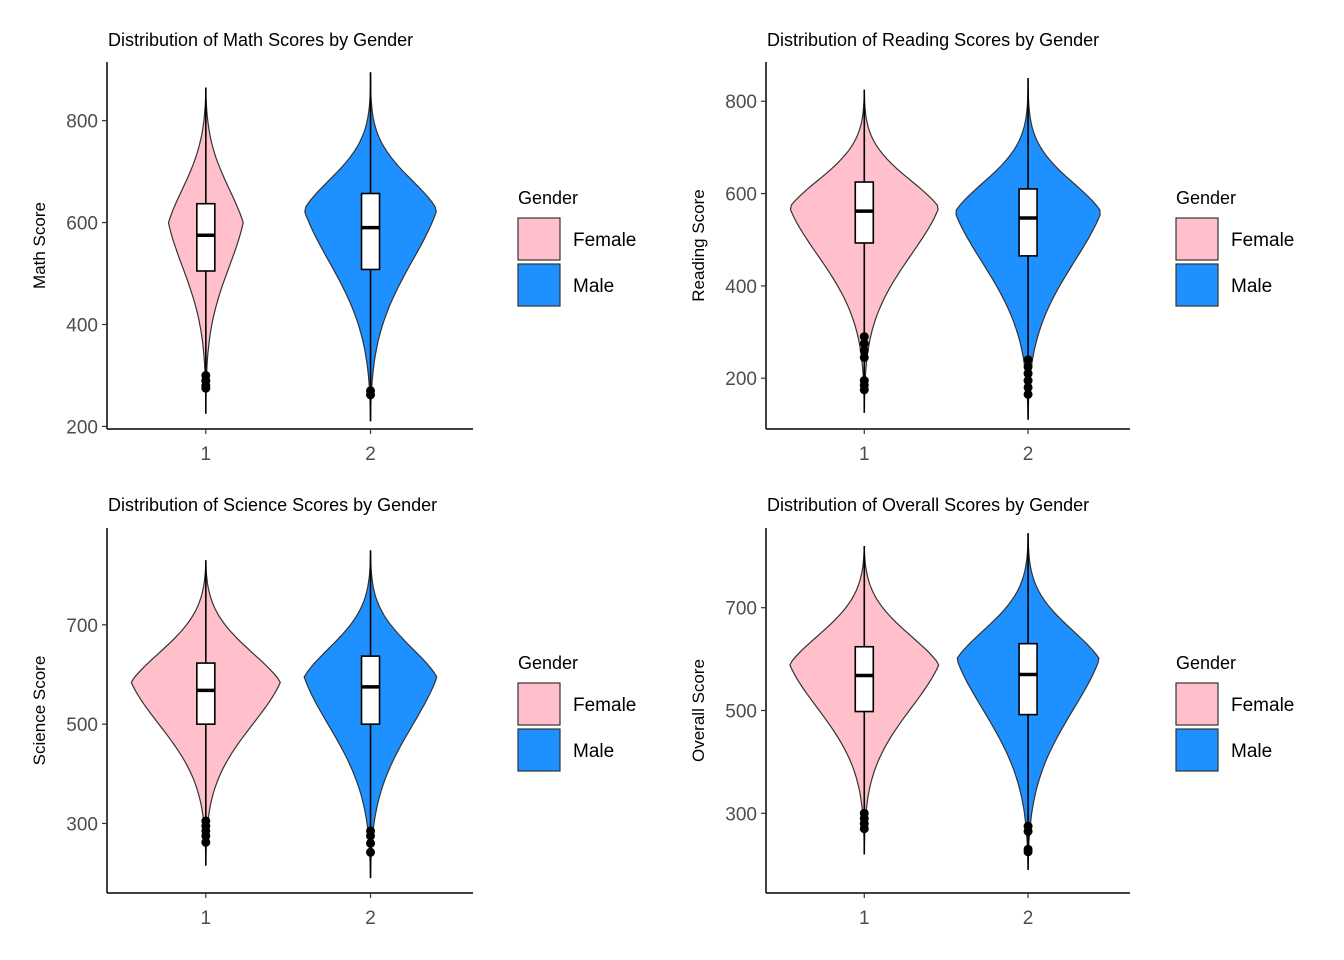 The height and width of the screenshot is (960, 1344). Describe the element at coordinates (698, 245) in the screenshot. I see `y-axis-title: Reading Score` at that location.